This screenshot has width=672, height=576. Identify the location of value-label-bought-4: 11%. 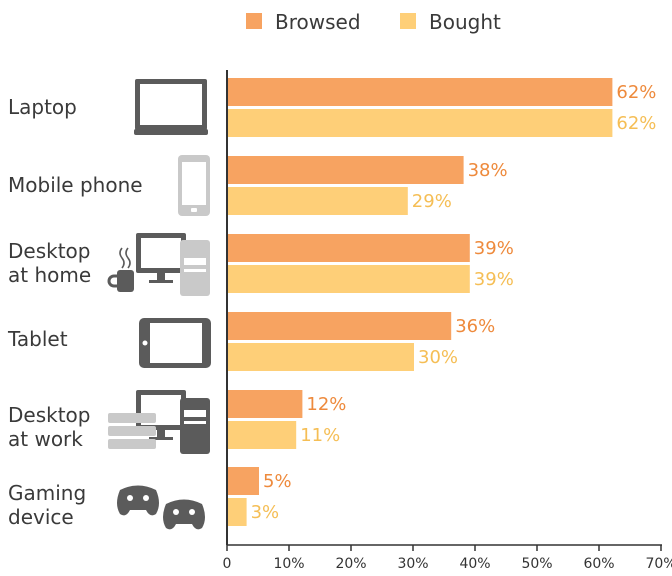
(320, 435).